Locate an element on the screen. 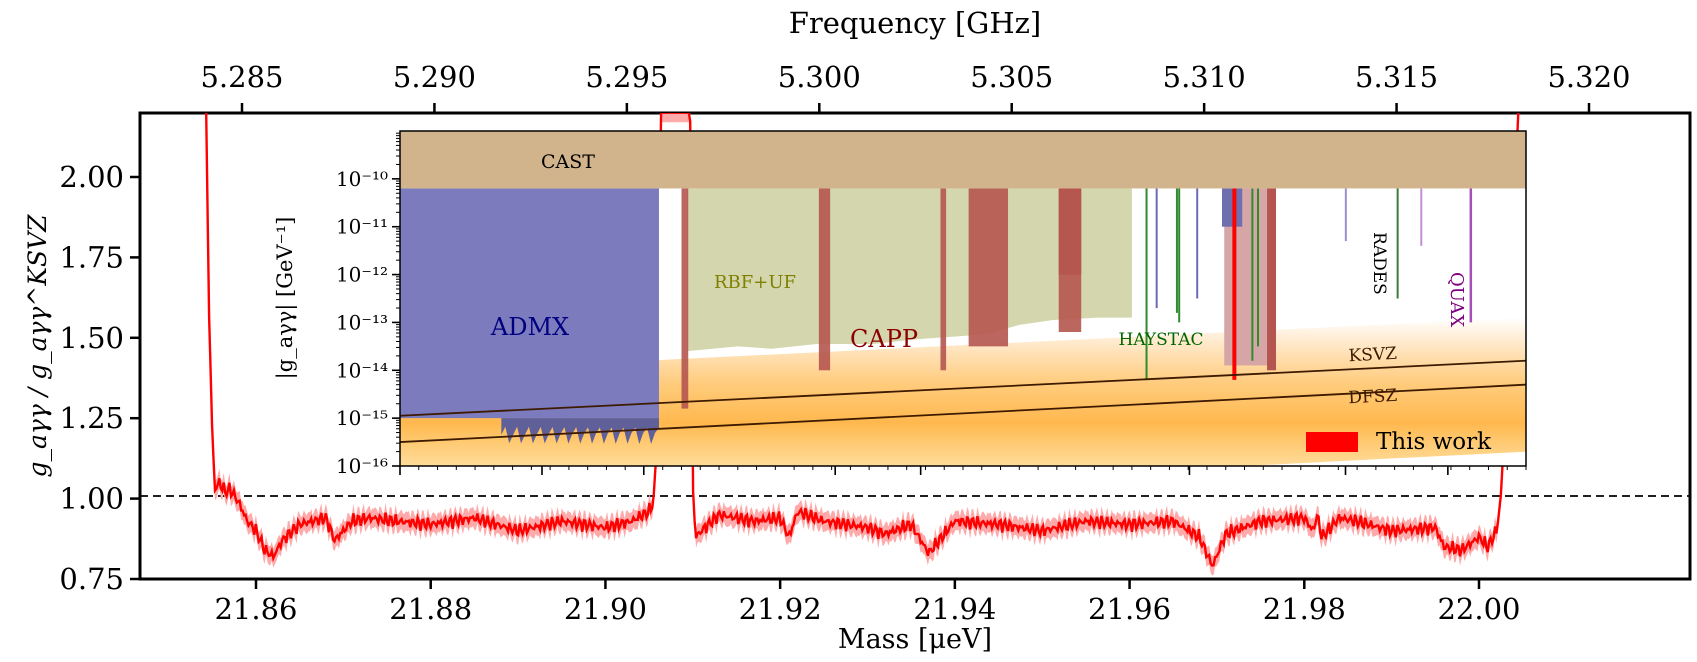  x-tick-label: 21.96 is located at coordinates (1129, 609).